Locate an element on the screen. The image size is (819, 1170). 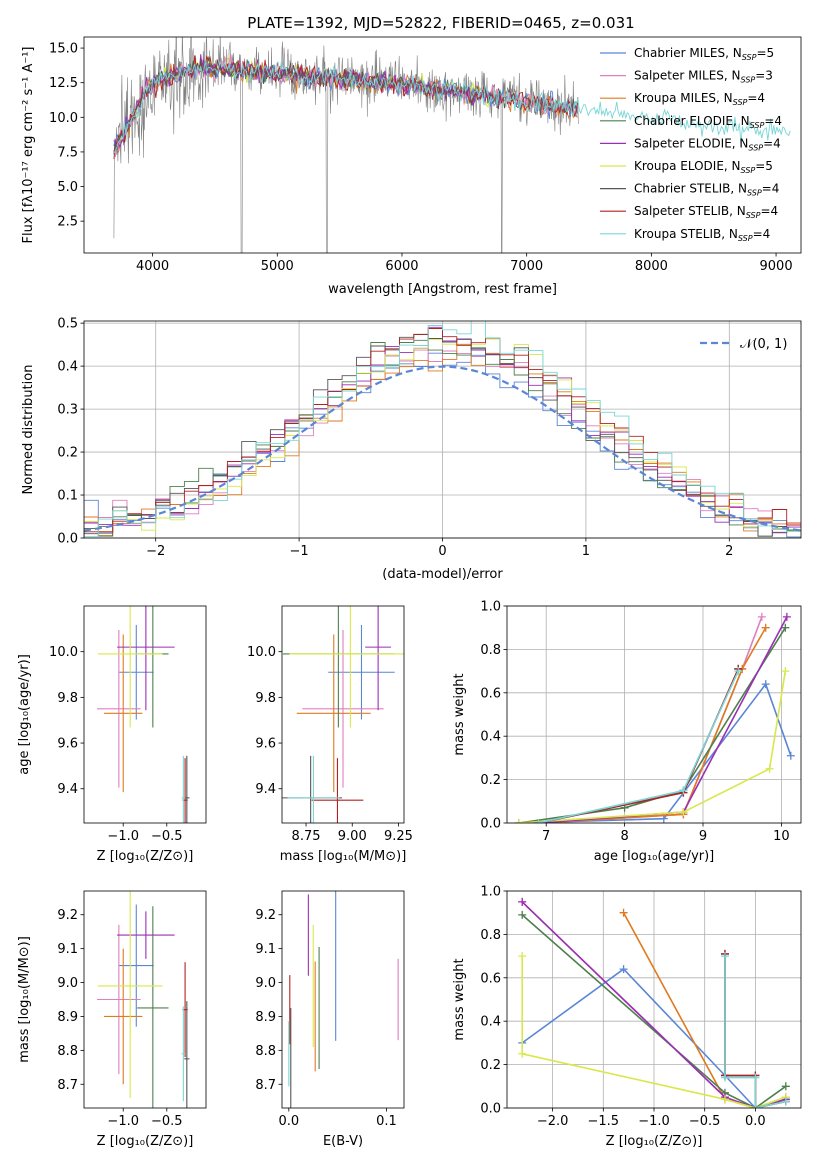
y-tick-label: 0.4 is located at coordinates (490, 1022).